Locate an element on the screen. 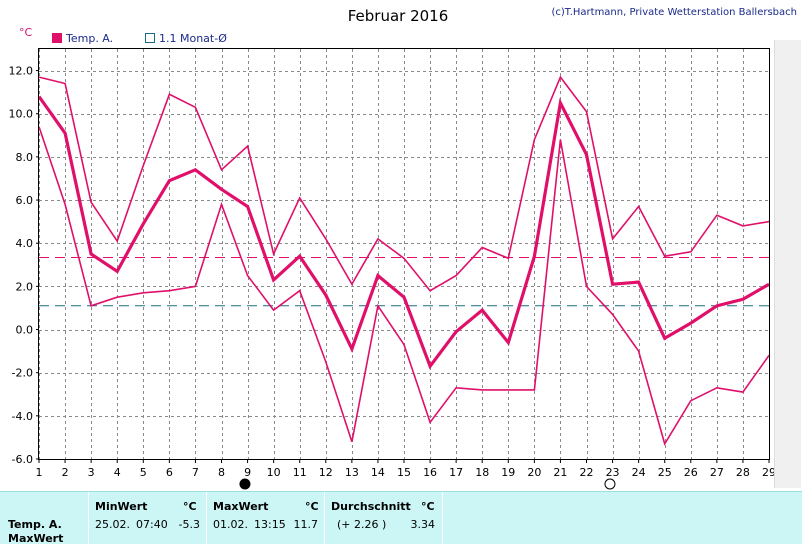 The image size is (802, 545). y-tick-label: -4.0 is located at coordinates (22, 416).